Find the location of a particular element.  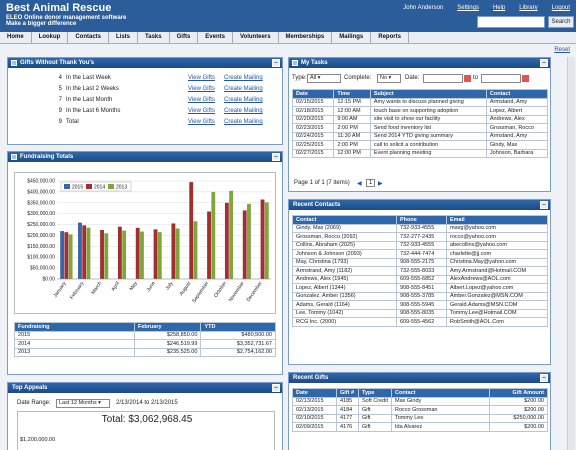

type-select: All ▾ is located at coordinates (324, 78).